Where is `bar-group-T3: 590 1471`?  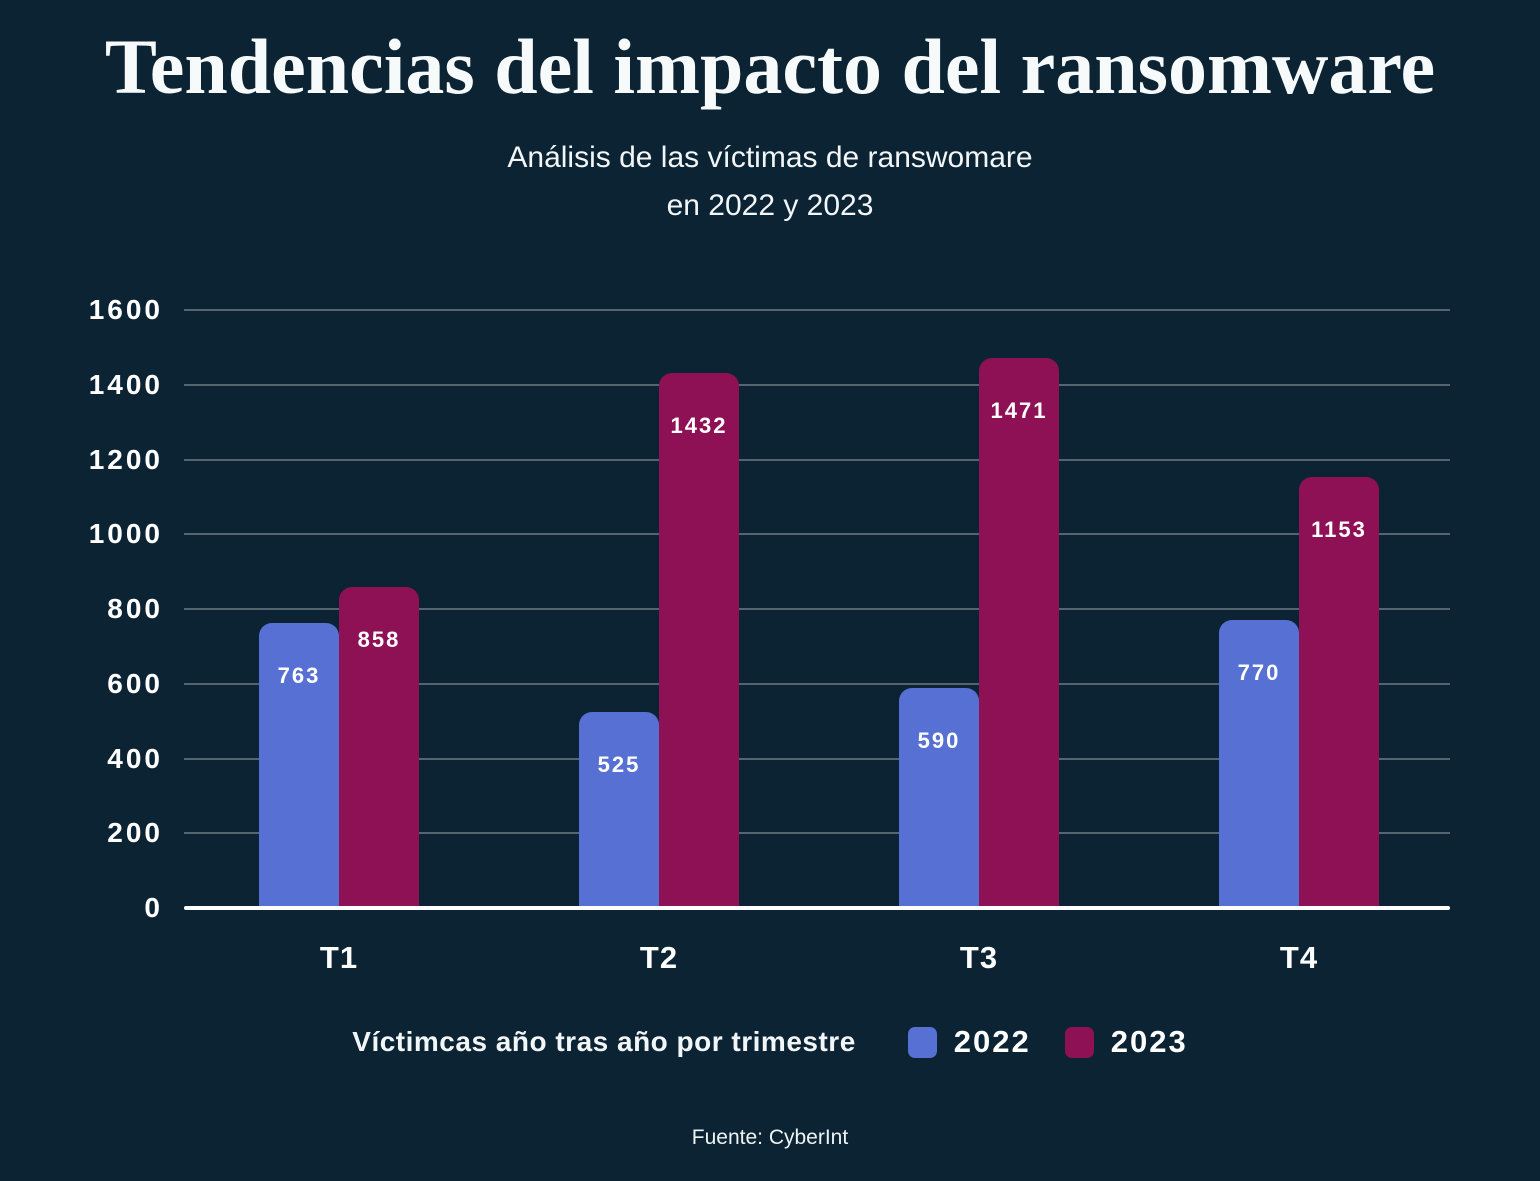
bar-group-T3: 590 1471 is located at coordinates (979, 609).